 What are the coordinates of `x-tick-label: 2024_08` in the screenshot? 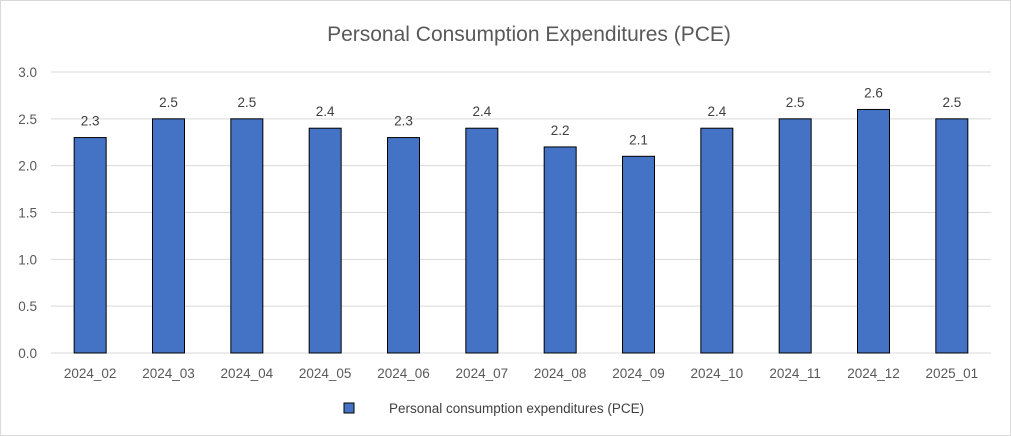 It's located at (560, 373).